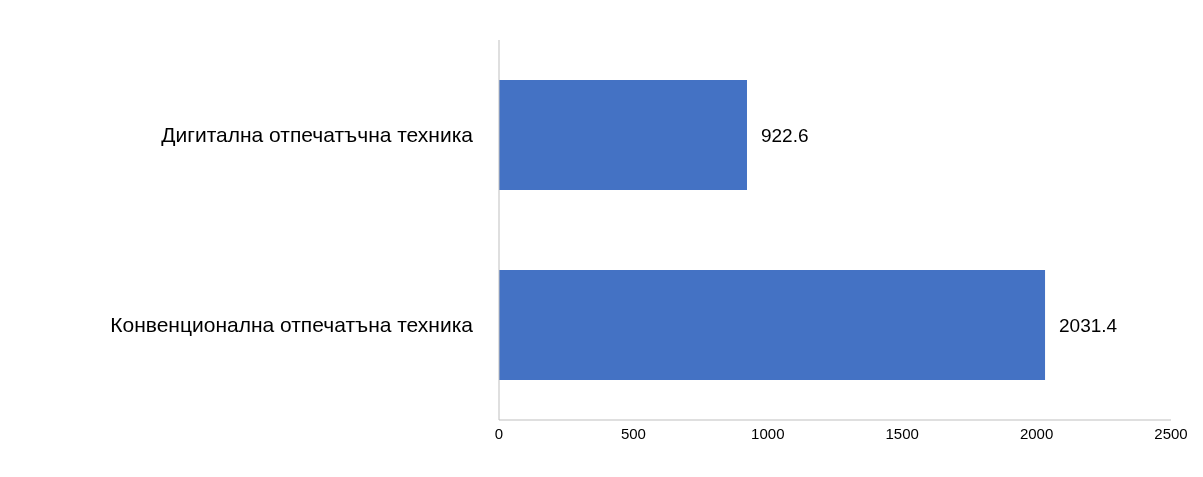 Image resolution: width=1203 pixels, height=477 pixels. What do you see at coordinates (499, 433) in the screenshot?
I see `x-tick-label: 0` at bounding box center [499, 433].